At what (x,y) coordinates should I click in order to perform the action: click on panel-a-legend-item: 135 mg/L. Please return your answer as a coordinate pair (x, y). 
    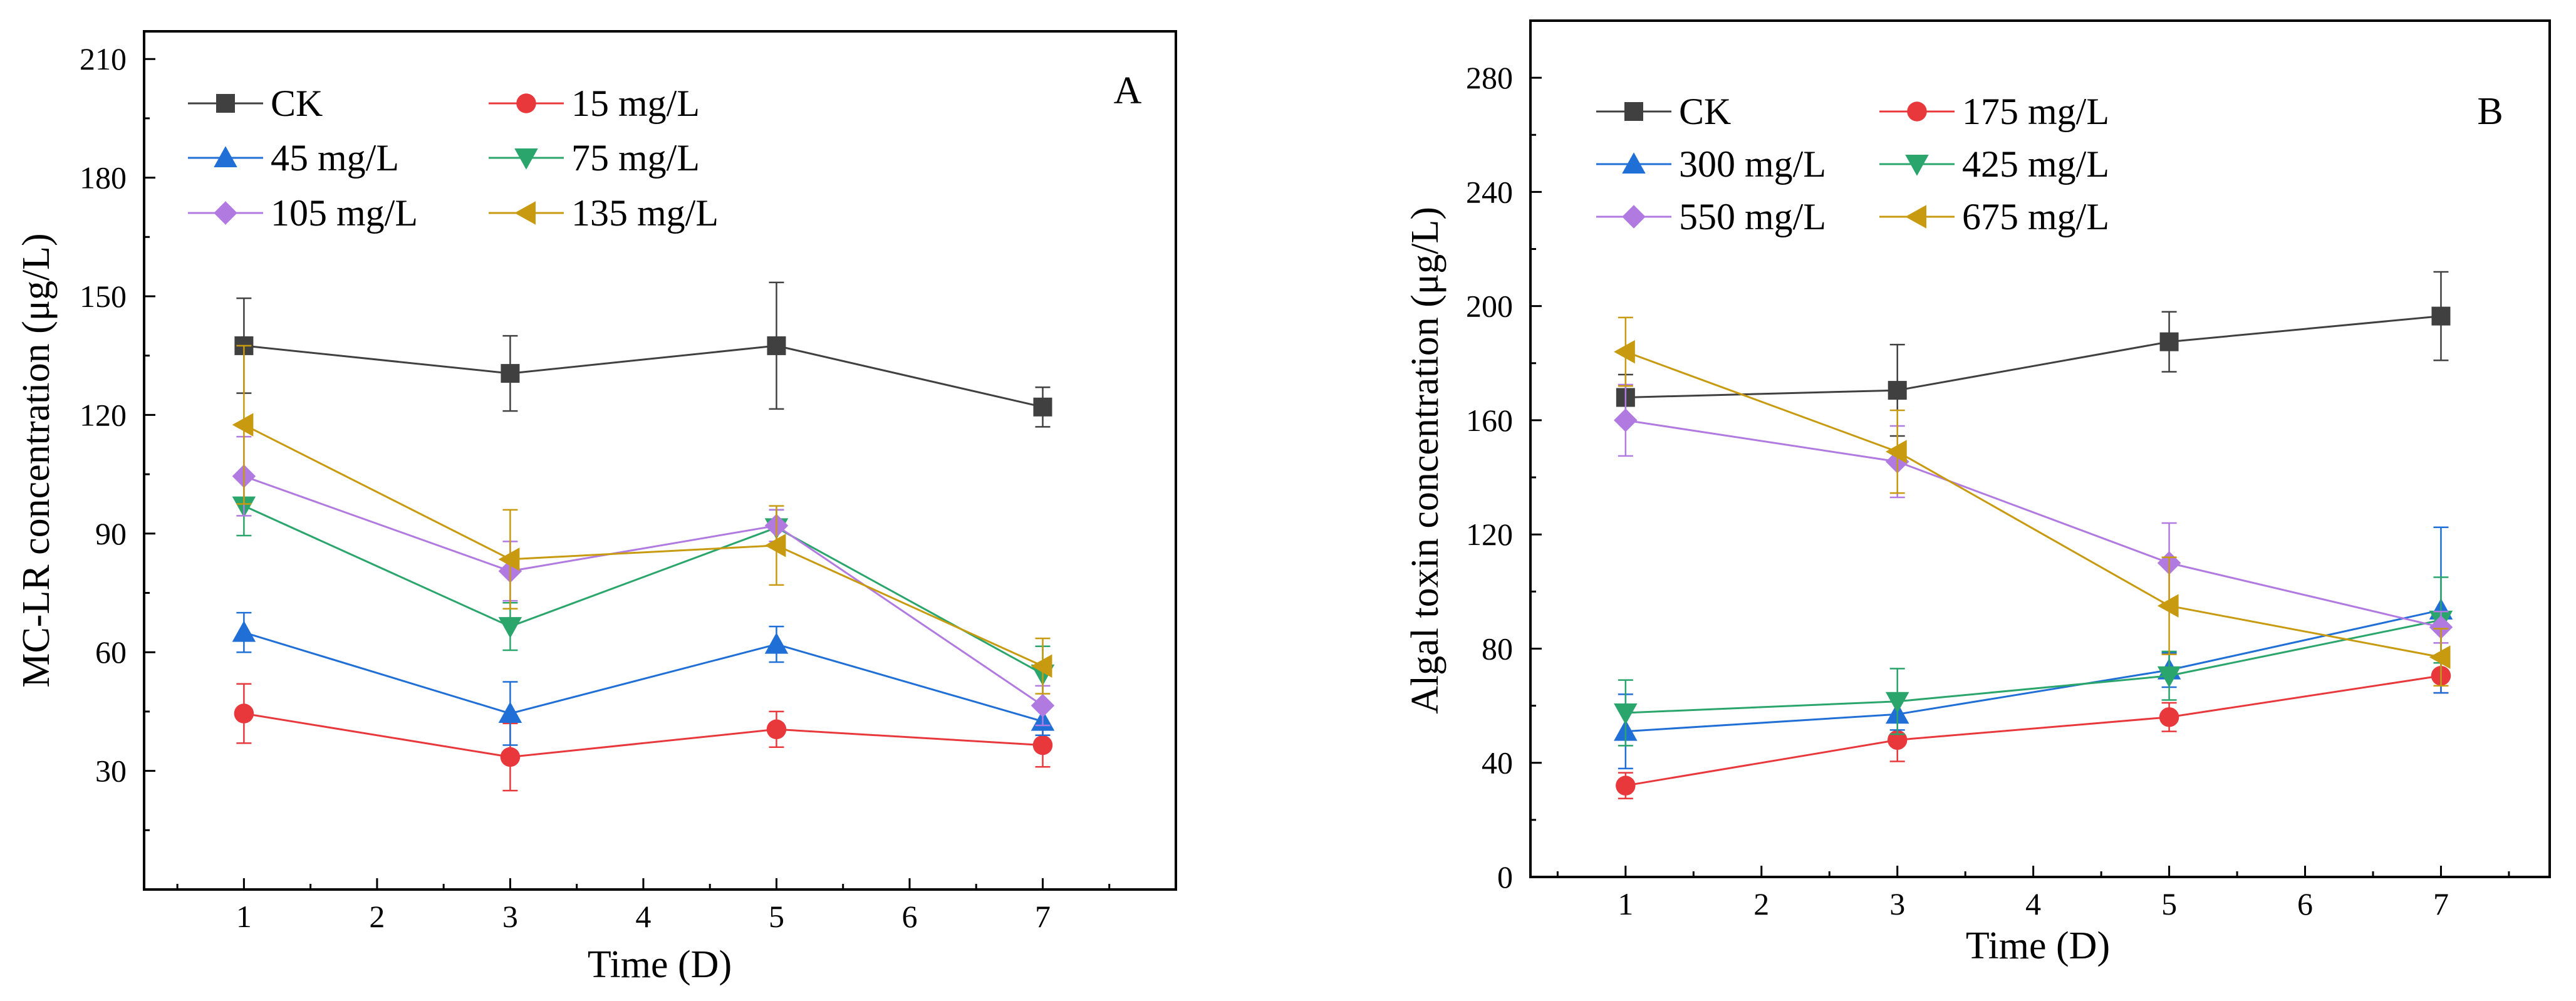
    Looking at the image, I should click on (604, 213).